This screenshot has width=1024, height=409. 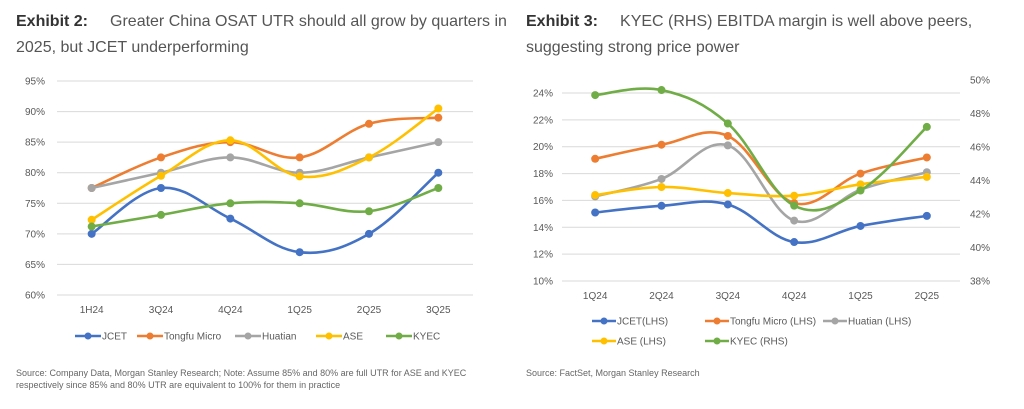 I want to click on c1-ytick-label: 75%, so click(x=35, y=204).